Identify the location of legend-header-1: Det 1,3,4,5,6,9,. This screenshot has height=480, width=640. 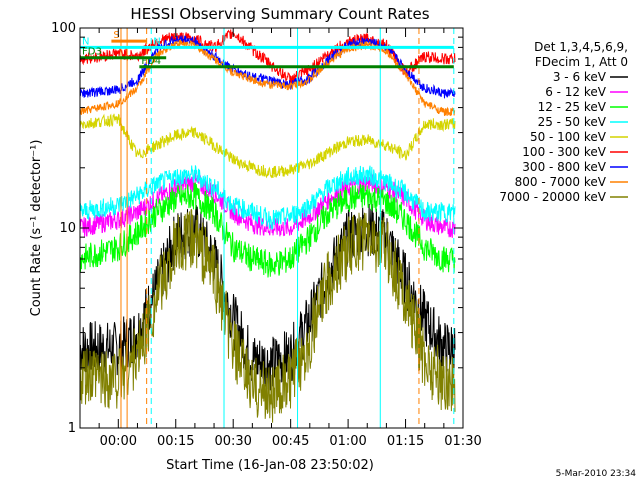
(581, 47).